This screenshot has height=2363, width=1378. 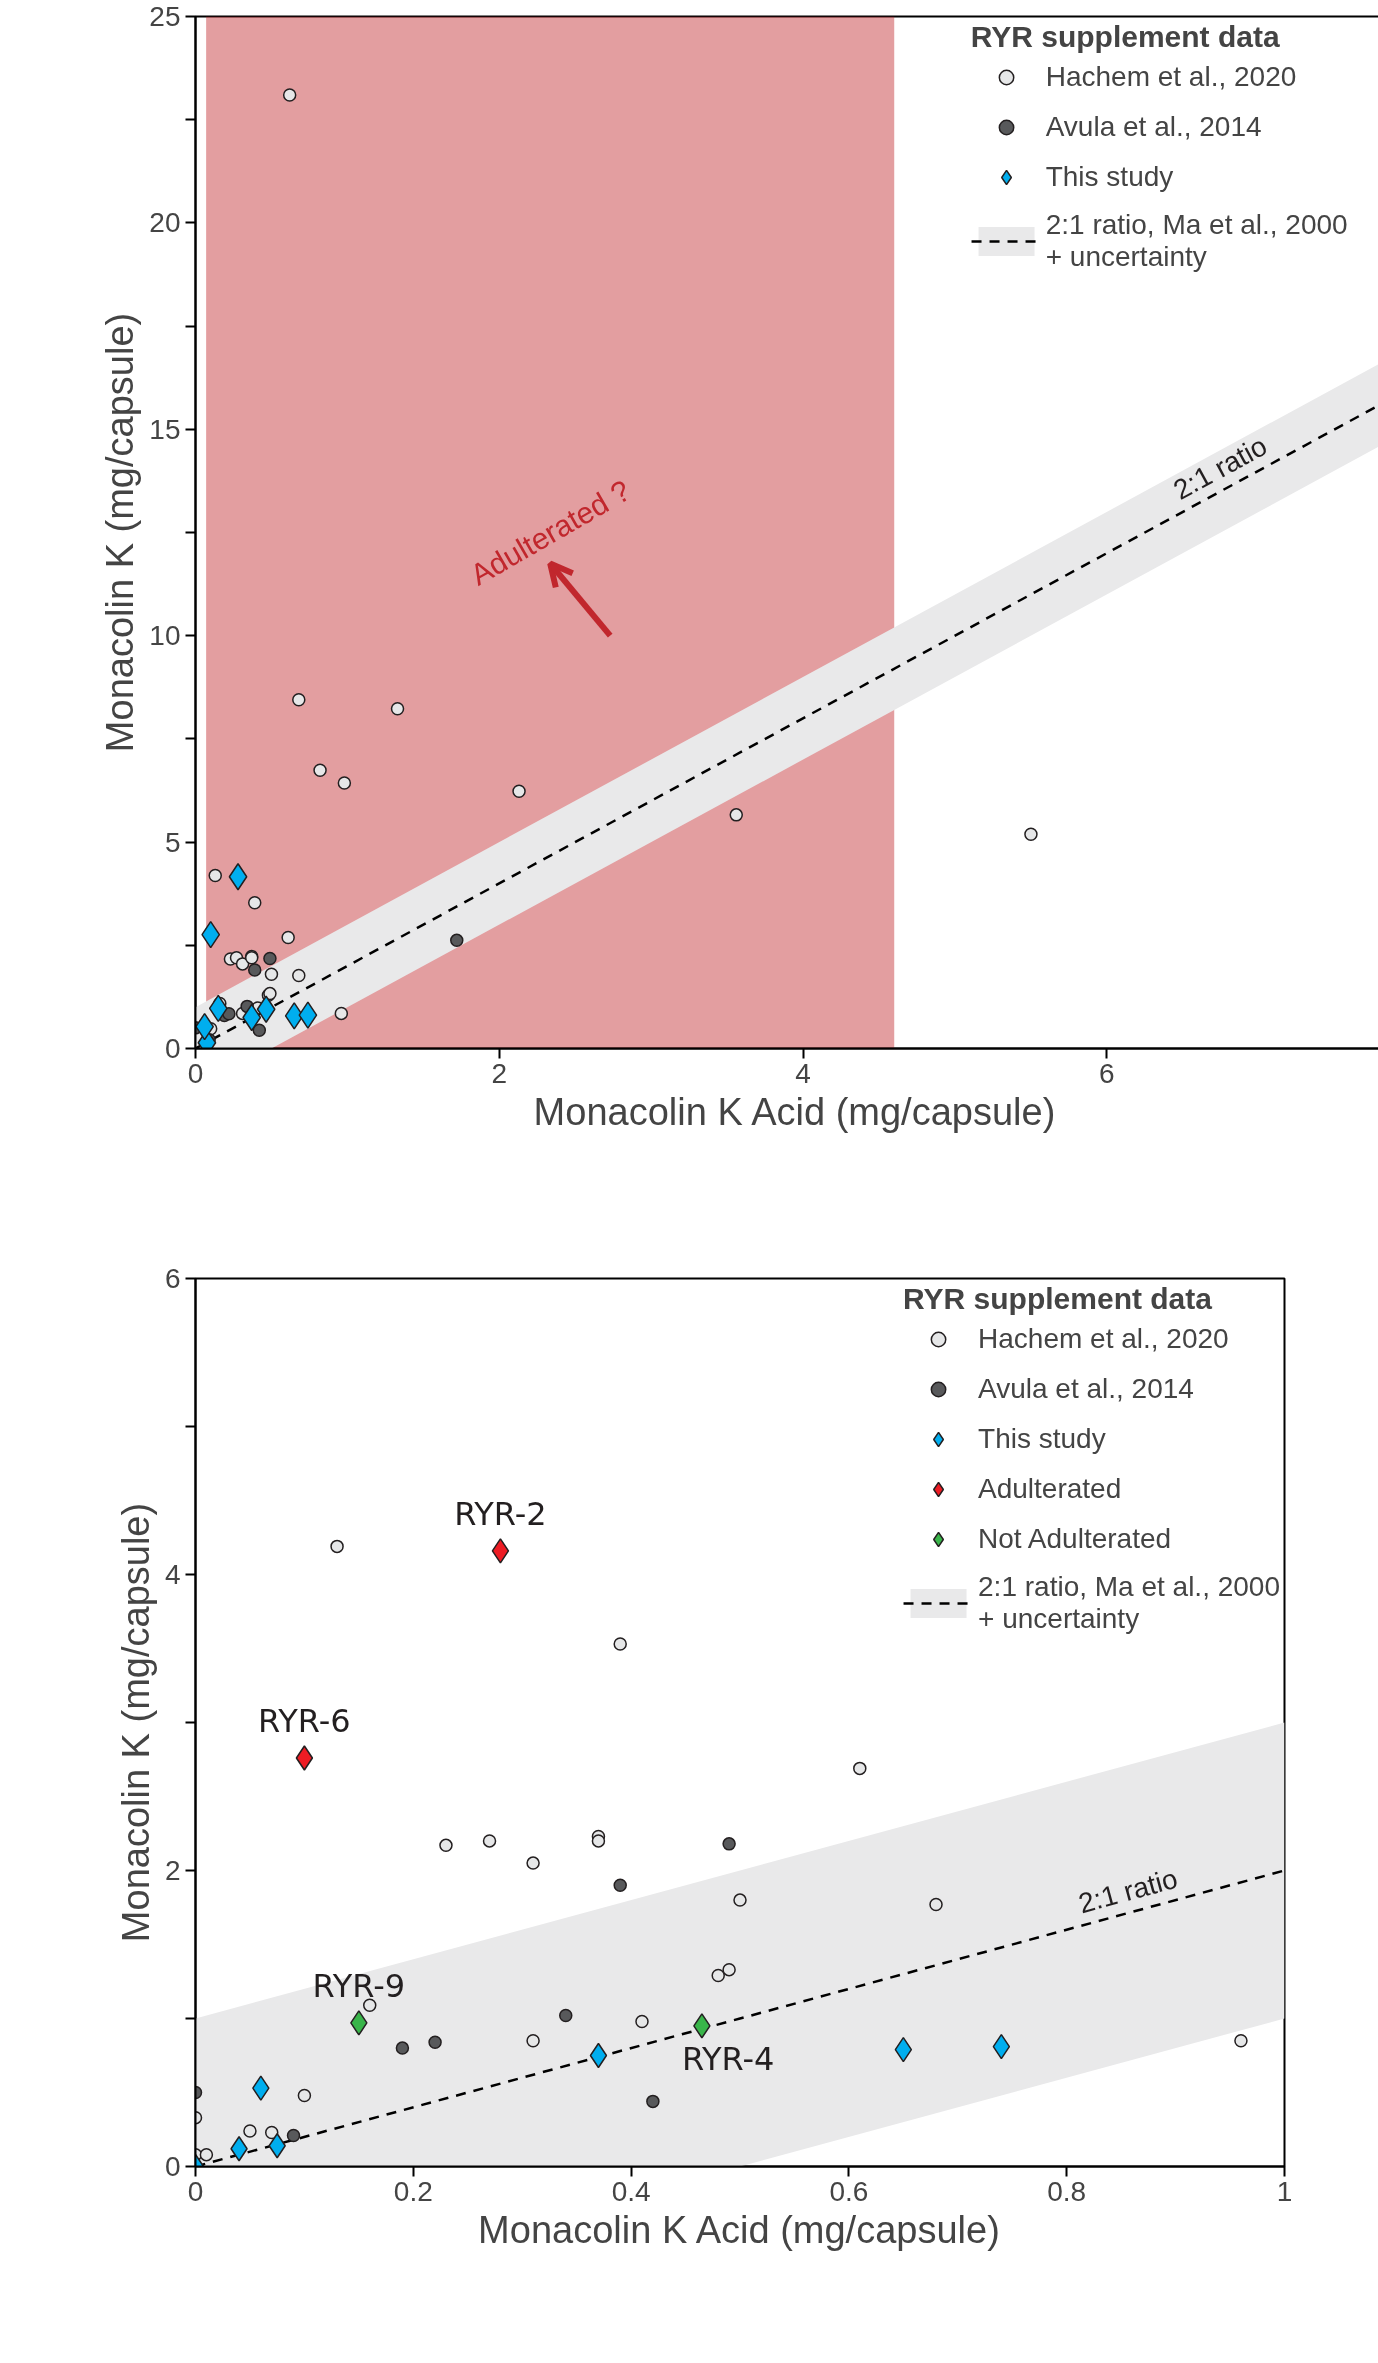 What do you see at coordinates (413, 2191) in the screenshot?
I see `x-tick-label: 0.2` at bounding box center [413, 2191].